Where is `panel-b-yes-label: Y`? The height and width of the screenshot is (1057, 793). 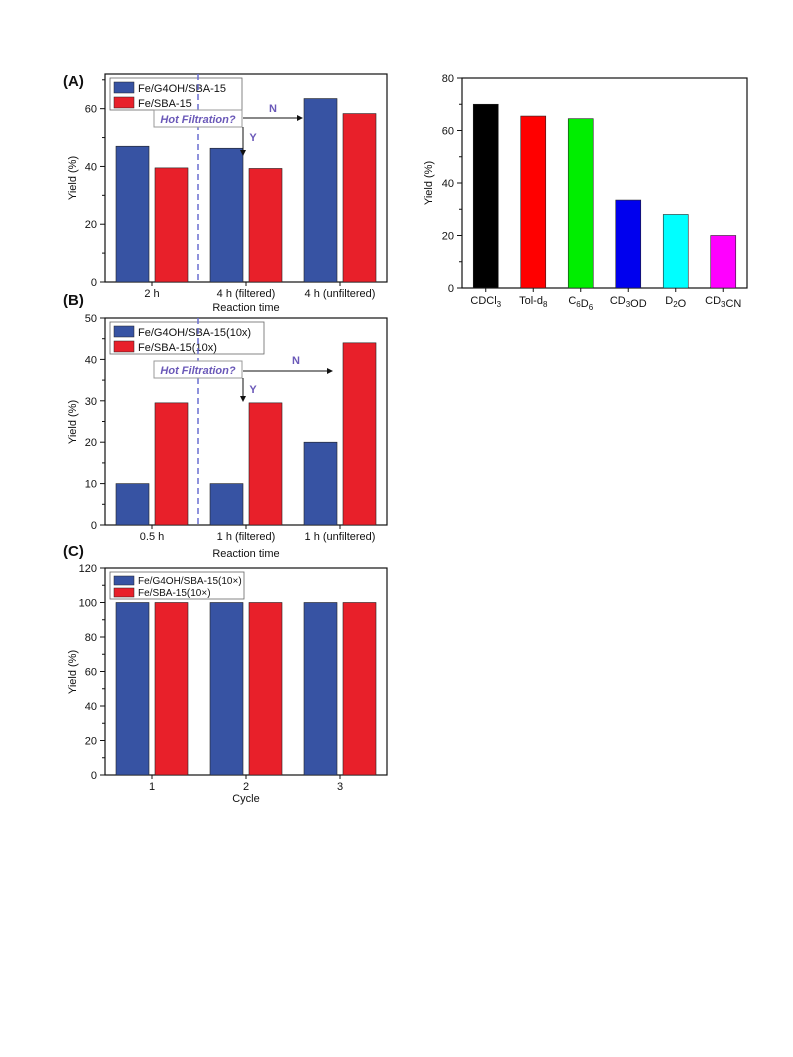
panel-b-yes-label: Y is located at coordinates (253, 390).